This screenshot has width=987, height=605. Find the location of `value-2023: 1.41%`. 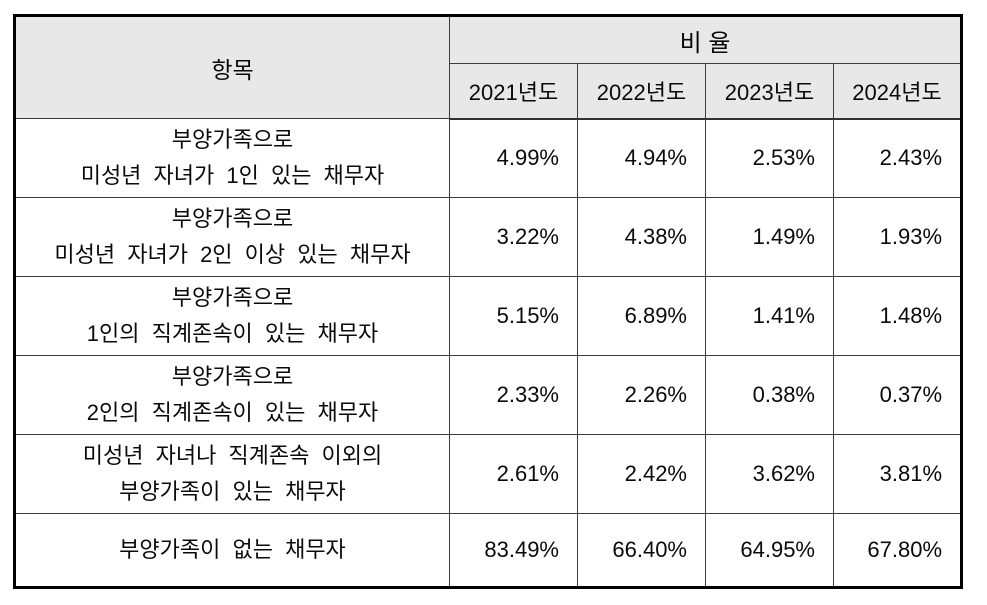

value-2023: 1.41% is located at coordinates (769, 316).